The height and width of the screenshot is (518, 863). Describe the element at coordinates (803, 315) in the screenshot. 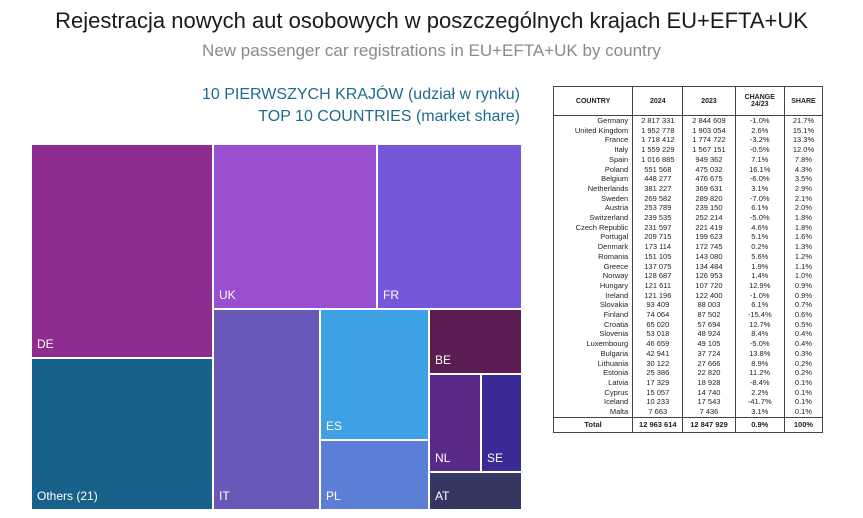

I see `cell-share: 0.6%` at that location.